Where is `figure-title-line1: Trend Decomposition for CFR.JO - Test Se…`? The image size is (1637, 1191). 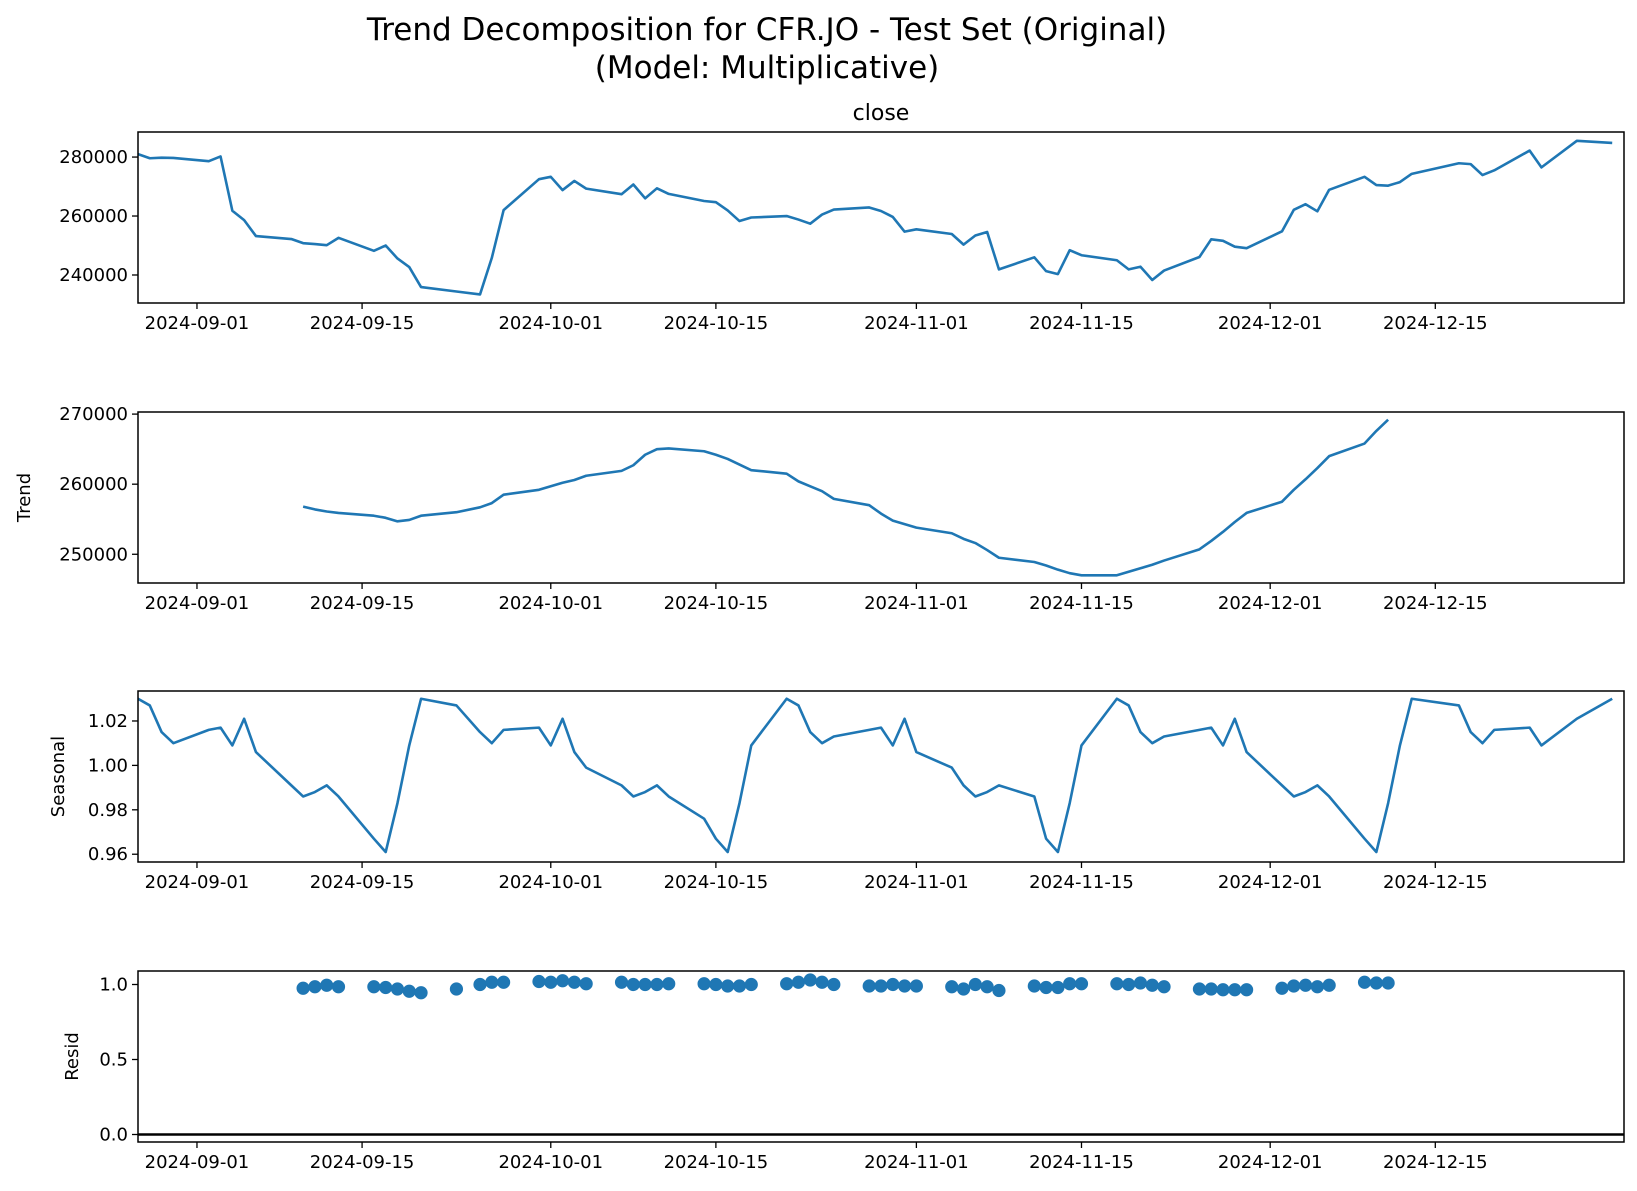 figure-title-line1: Trend Decomposition for CFR.JO - Test Se… is located at coordinates (766, 30).